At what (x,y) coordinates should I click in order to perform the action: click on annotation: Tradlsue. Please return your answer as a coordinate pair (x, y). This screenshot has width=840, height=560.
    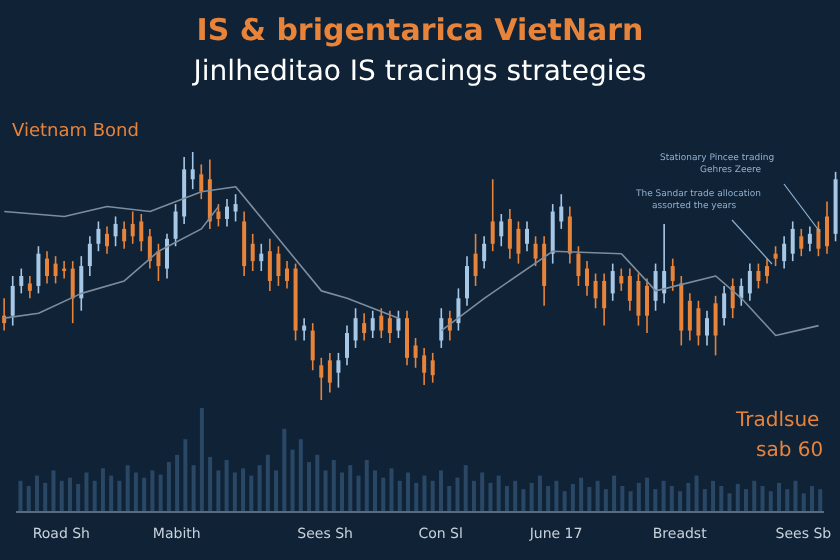
    Looking at the image, I should click on (778, 421).